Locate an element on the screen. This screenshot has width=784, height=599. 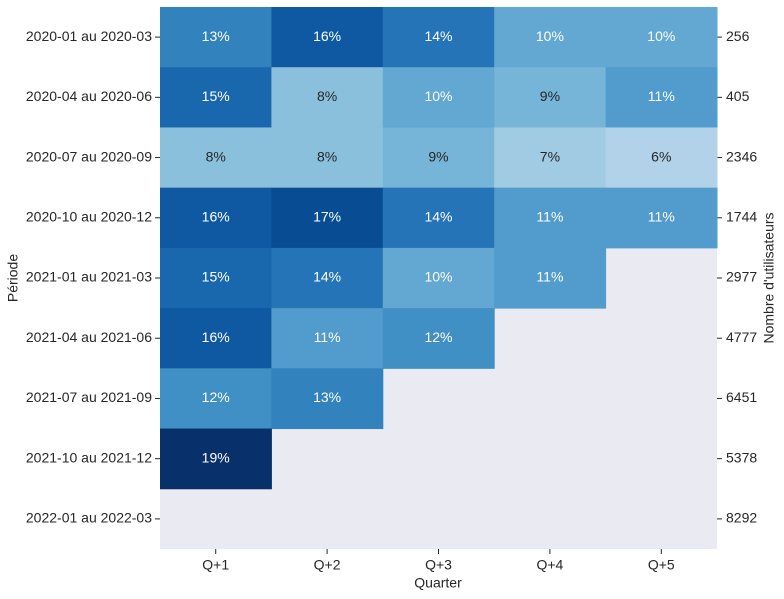
cell-label: 17% is located at coordinates (327, 216).